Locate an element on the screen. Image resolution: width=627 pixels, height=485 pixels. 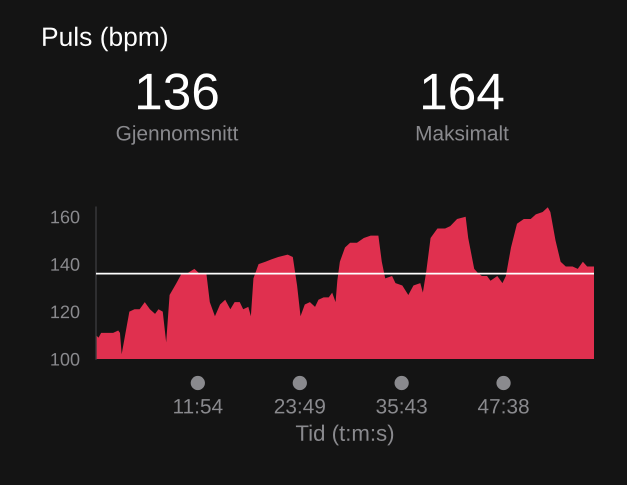
x-axis-title: Tid (t:m:s) is located at coordinates (345, 435).